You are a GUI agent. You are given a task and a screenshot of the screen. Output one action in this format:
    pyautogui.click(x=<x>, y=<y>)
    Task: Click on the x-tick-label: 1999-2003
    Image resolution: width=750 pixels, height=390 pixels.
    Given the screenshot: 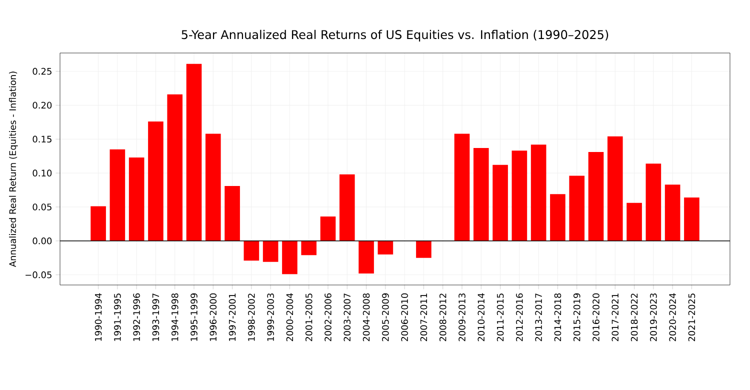 What is the action you would take?
    pyautogui.click(x=270, y=317)
    